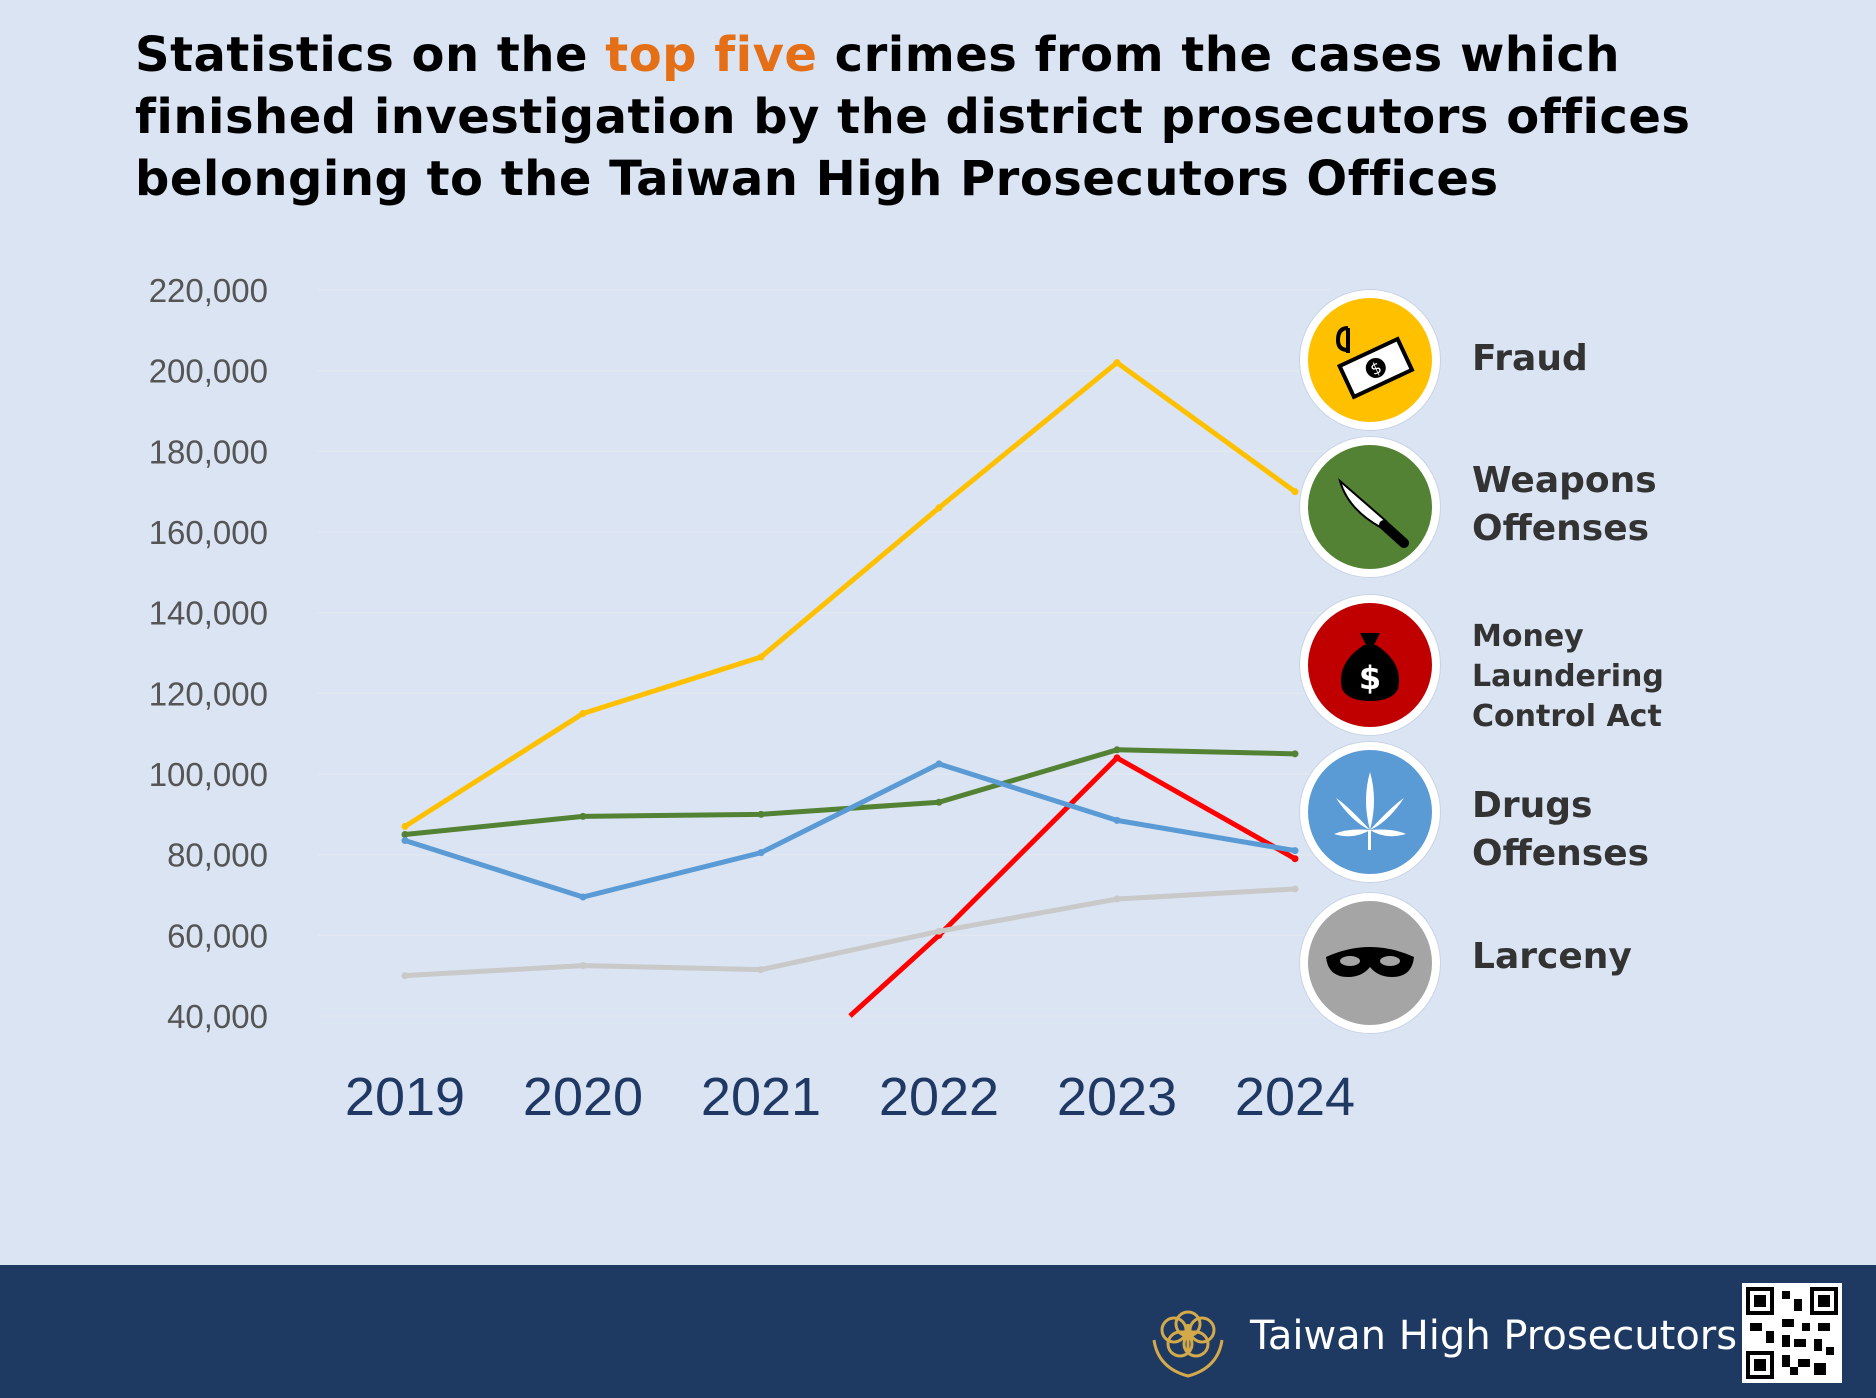 The width and height of the screenshot is (1876, 1398). What do you see at coordinates (939, 1097) in the screenshot?
I see `x-tick-label: 2022` at bounding box center [939, 1097].